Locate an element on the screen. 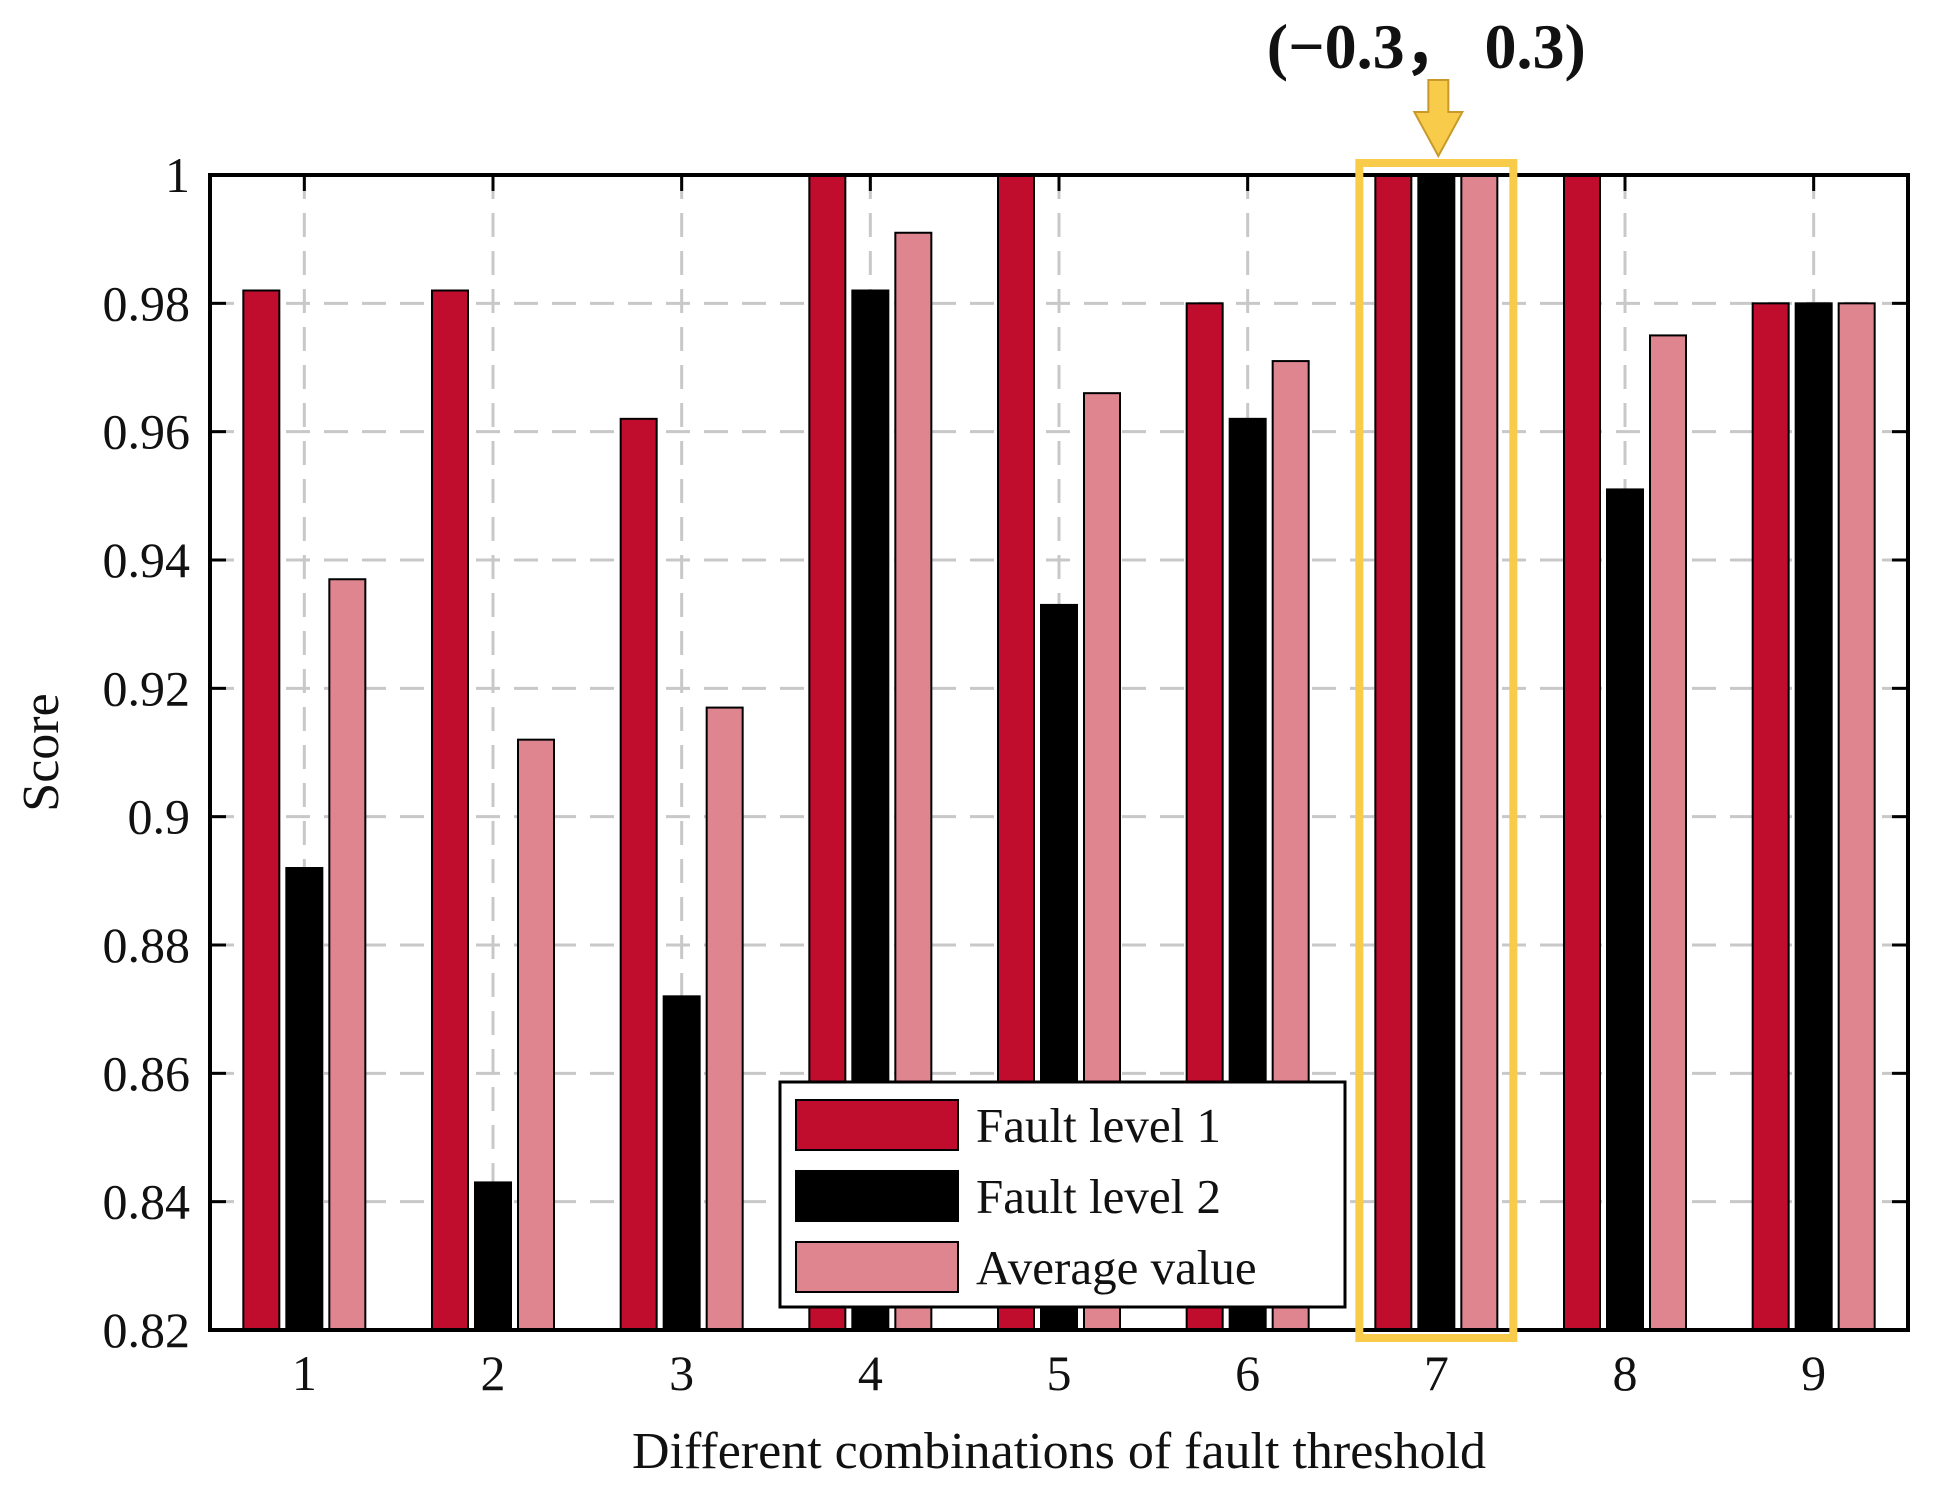 The image size is (1933, 1489). highlight-box is located at coordinates (1436, 750).